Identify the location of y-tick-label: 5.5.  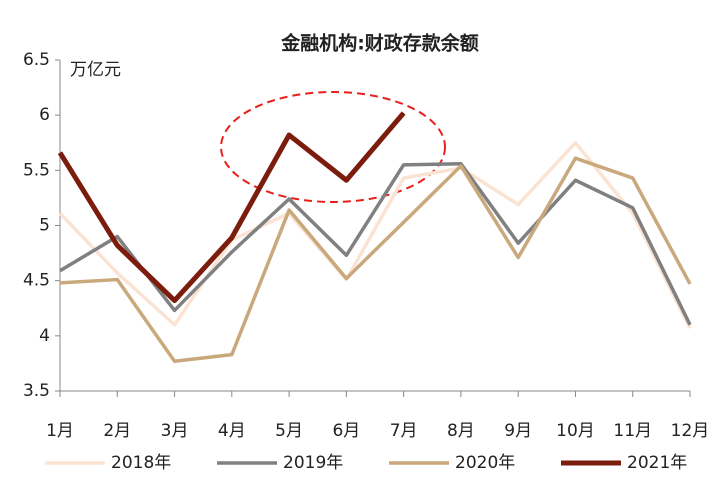
(36, 170).